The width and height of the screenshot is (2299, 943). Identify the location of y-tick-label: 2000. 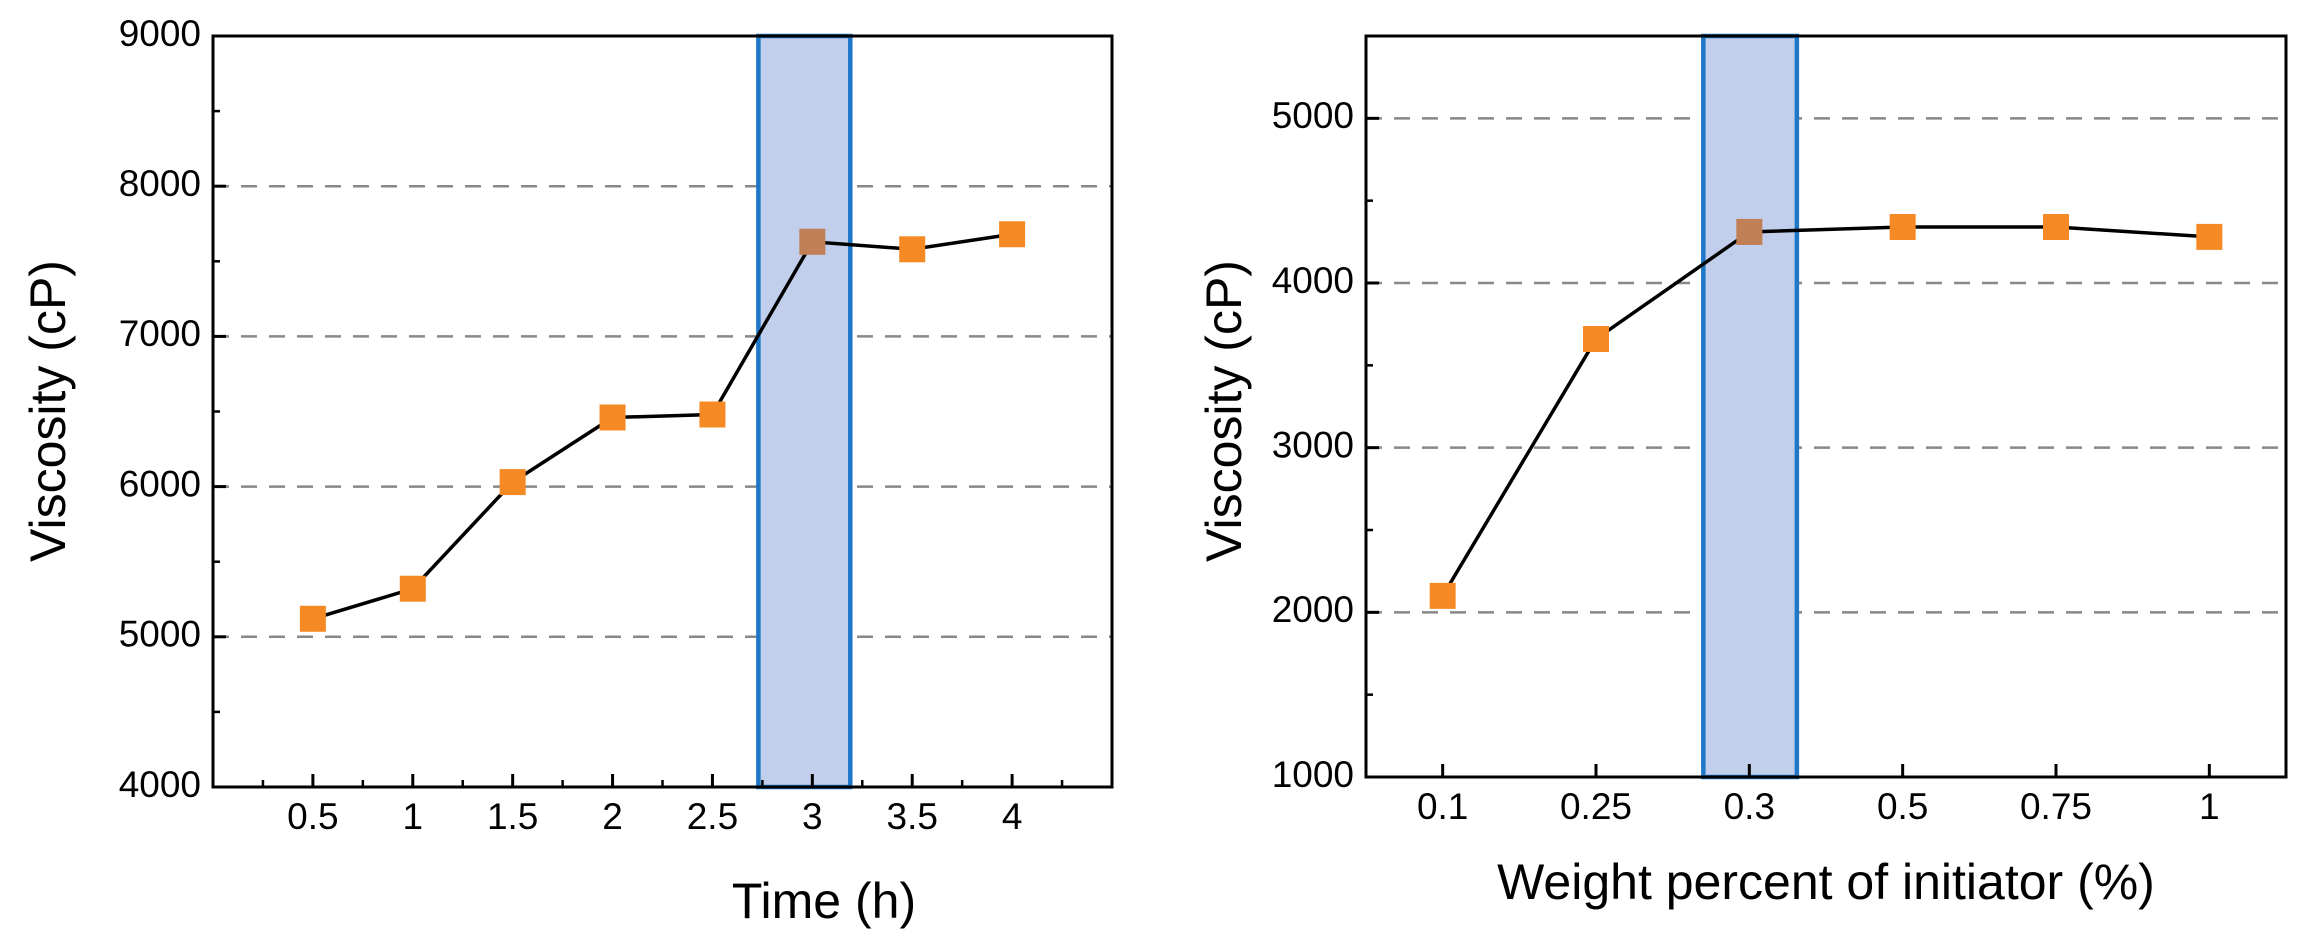
(1313, 609).